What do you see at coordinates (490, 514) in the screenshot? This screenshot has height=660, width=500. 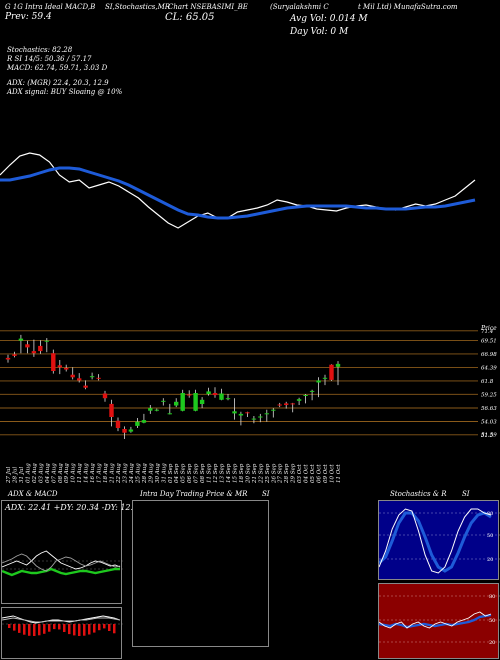 I see `stoch-tick-label: 80` at bounding box center [490, 514].